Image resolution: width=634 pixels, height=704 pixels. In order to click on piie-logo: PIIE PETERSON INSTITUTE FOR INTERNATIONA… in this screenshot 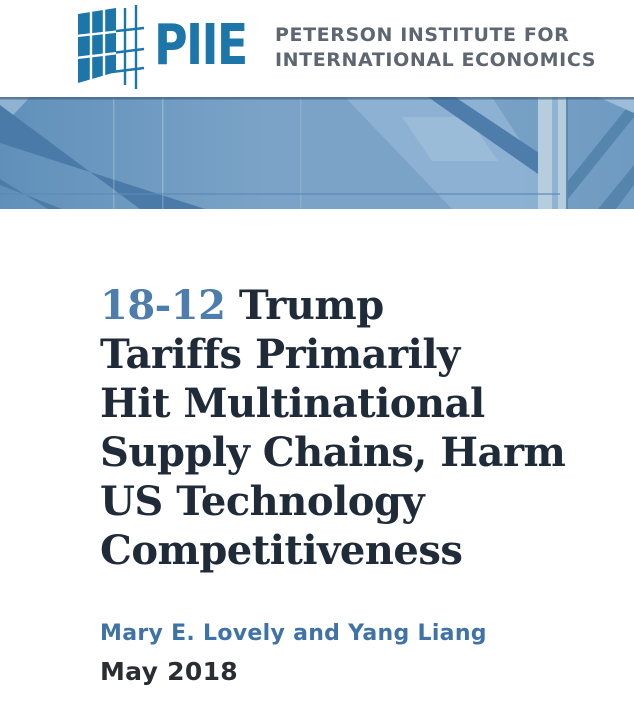, I will do `click(329, 46)`.